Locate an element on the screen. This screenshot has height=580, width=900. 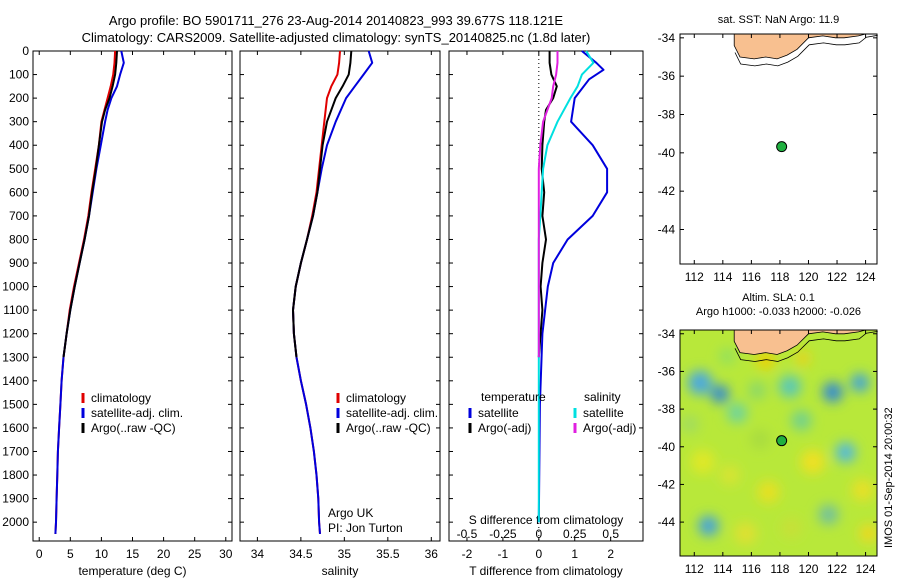
series-line-temperature-satellite is located at coordinates (573, 286).